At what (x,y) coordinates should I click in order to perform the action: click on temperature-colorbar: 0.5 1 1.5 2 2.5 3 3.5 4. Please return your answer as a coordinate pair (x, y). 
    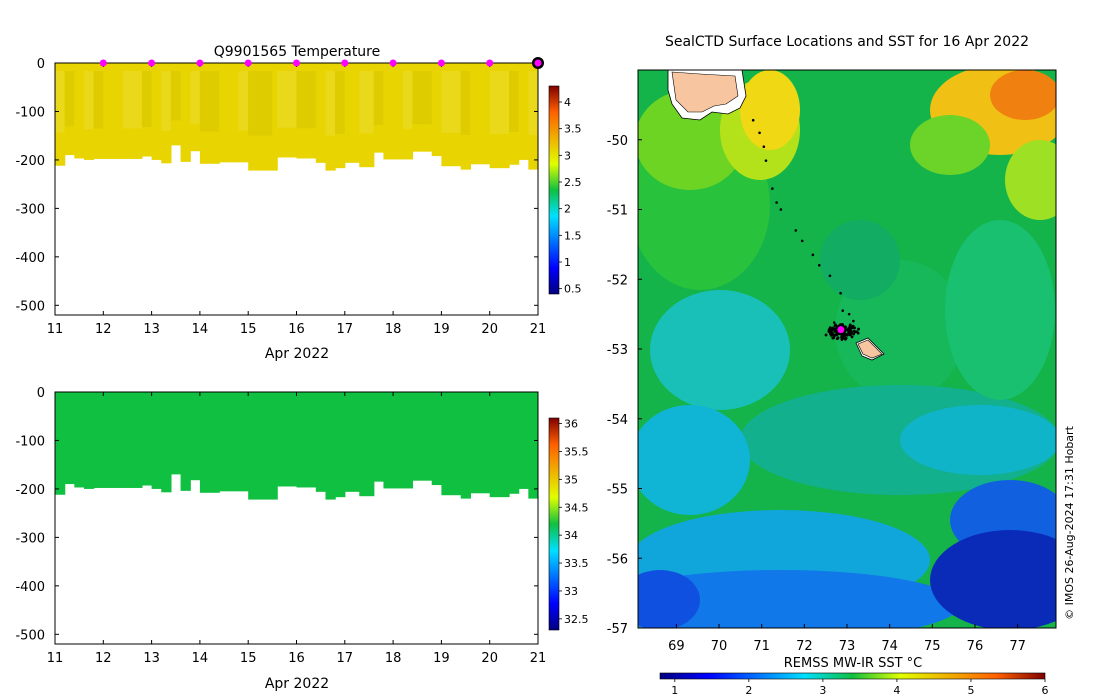
    Looking at the image, I should click on (565, 190).